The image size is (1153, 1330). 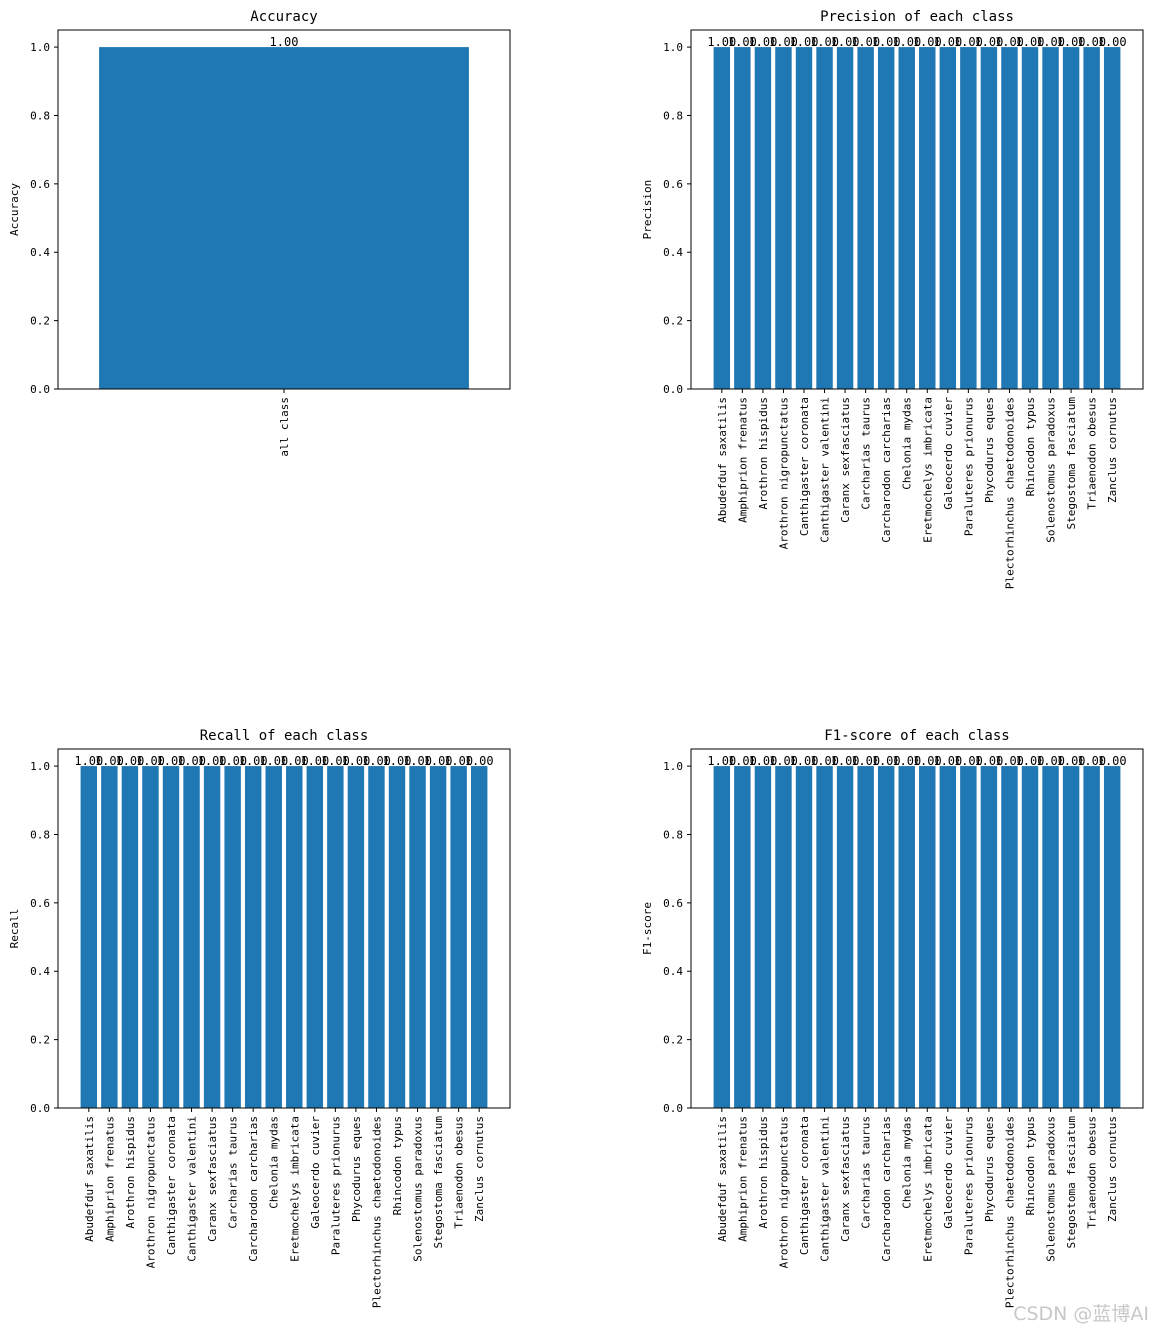 What do you see at coordinates (917, 17) in the screenshot?
I see `chart-title: Precision of each class` at bounding box center [917, 17].